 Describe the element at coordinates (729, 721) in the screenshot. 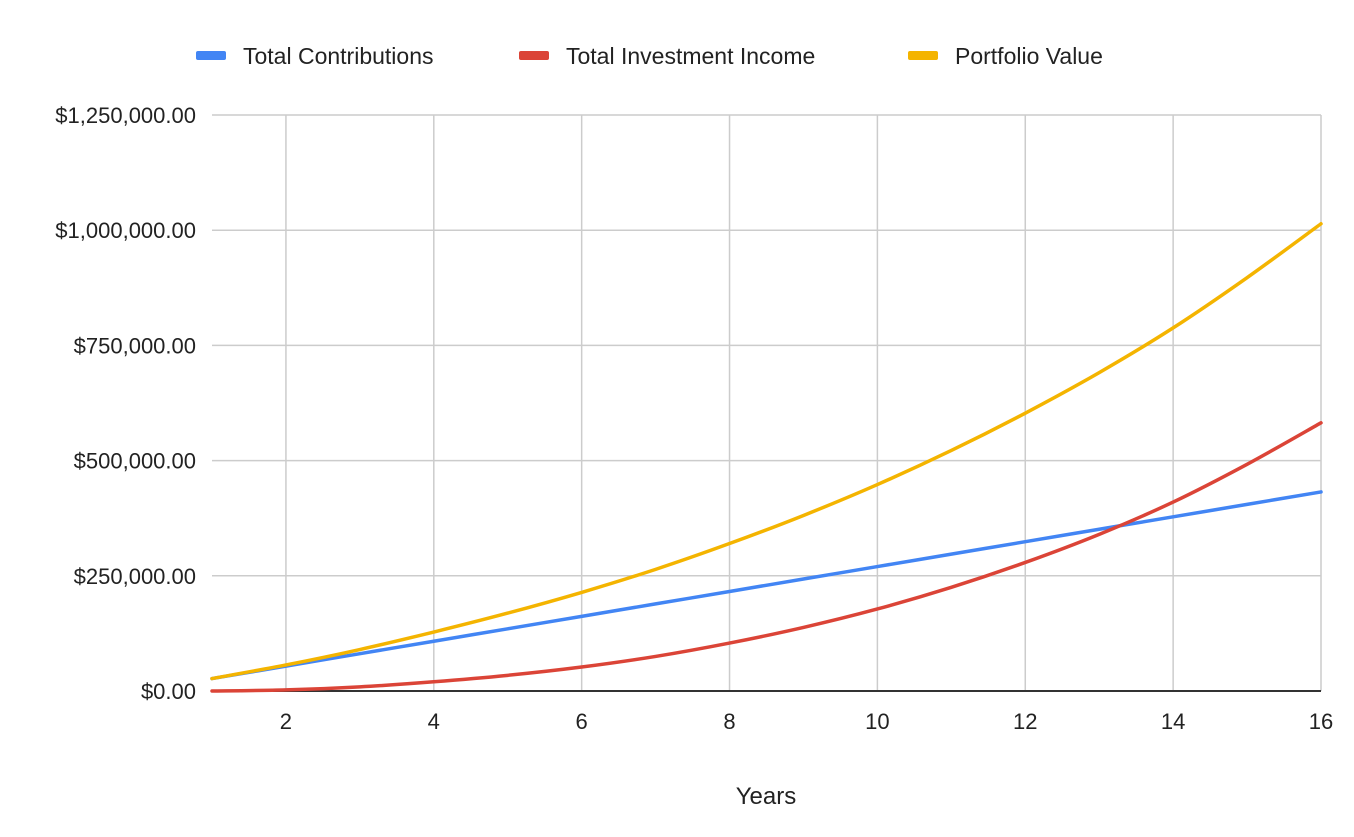

I see `x-tick-label: 8` at that location.